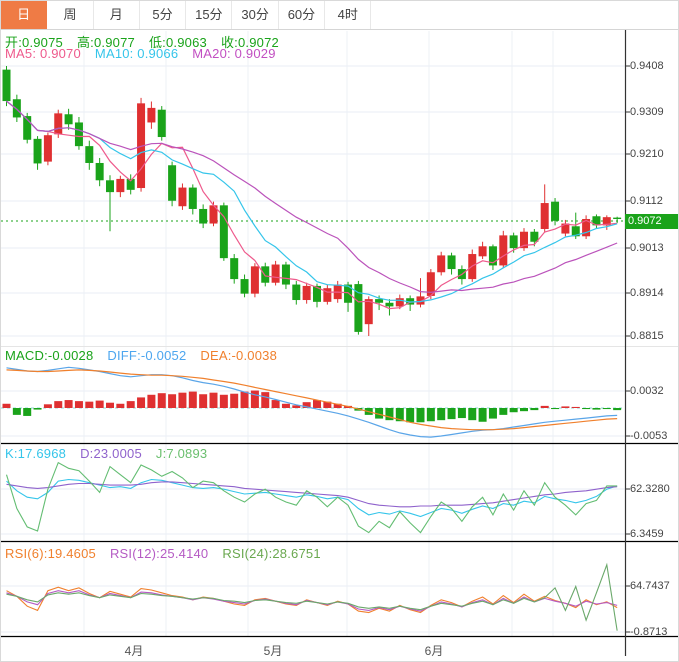  What do you see at coordinates (117, 15) in the screenshot?
I see `tab-月: 月` at bounding box center [117, 15].